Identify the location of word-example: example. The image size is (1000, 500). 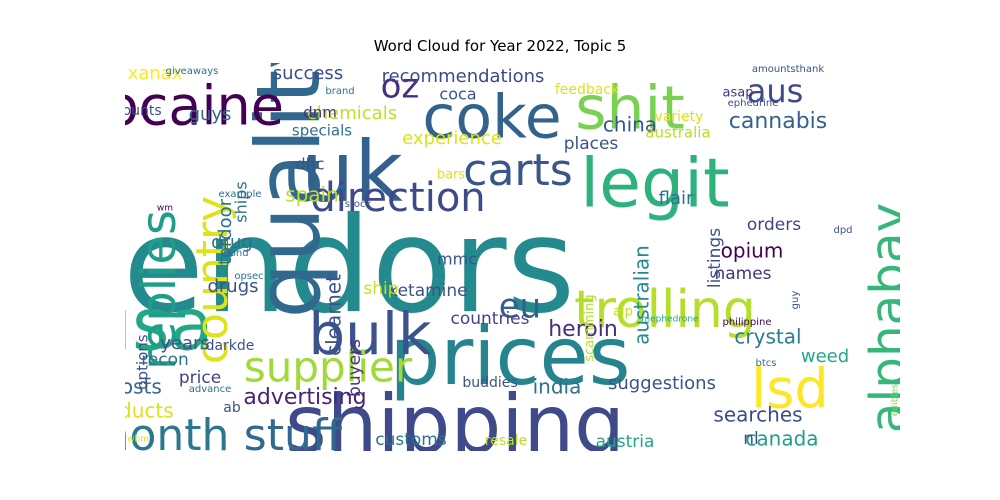
(239, 194).